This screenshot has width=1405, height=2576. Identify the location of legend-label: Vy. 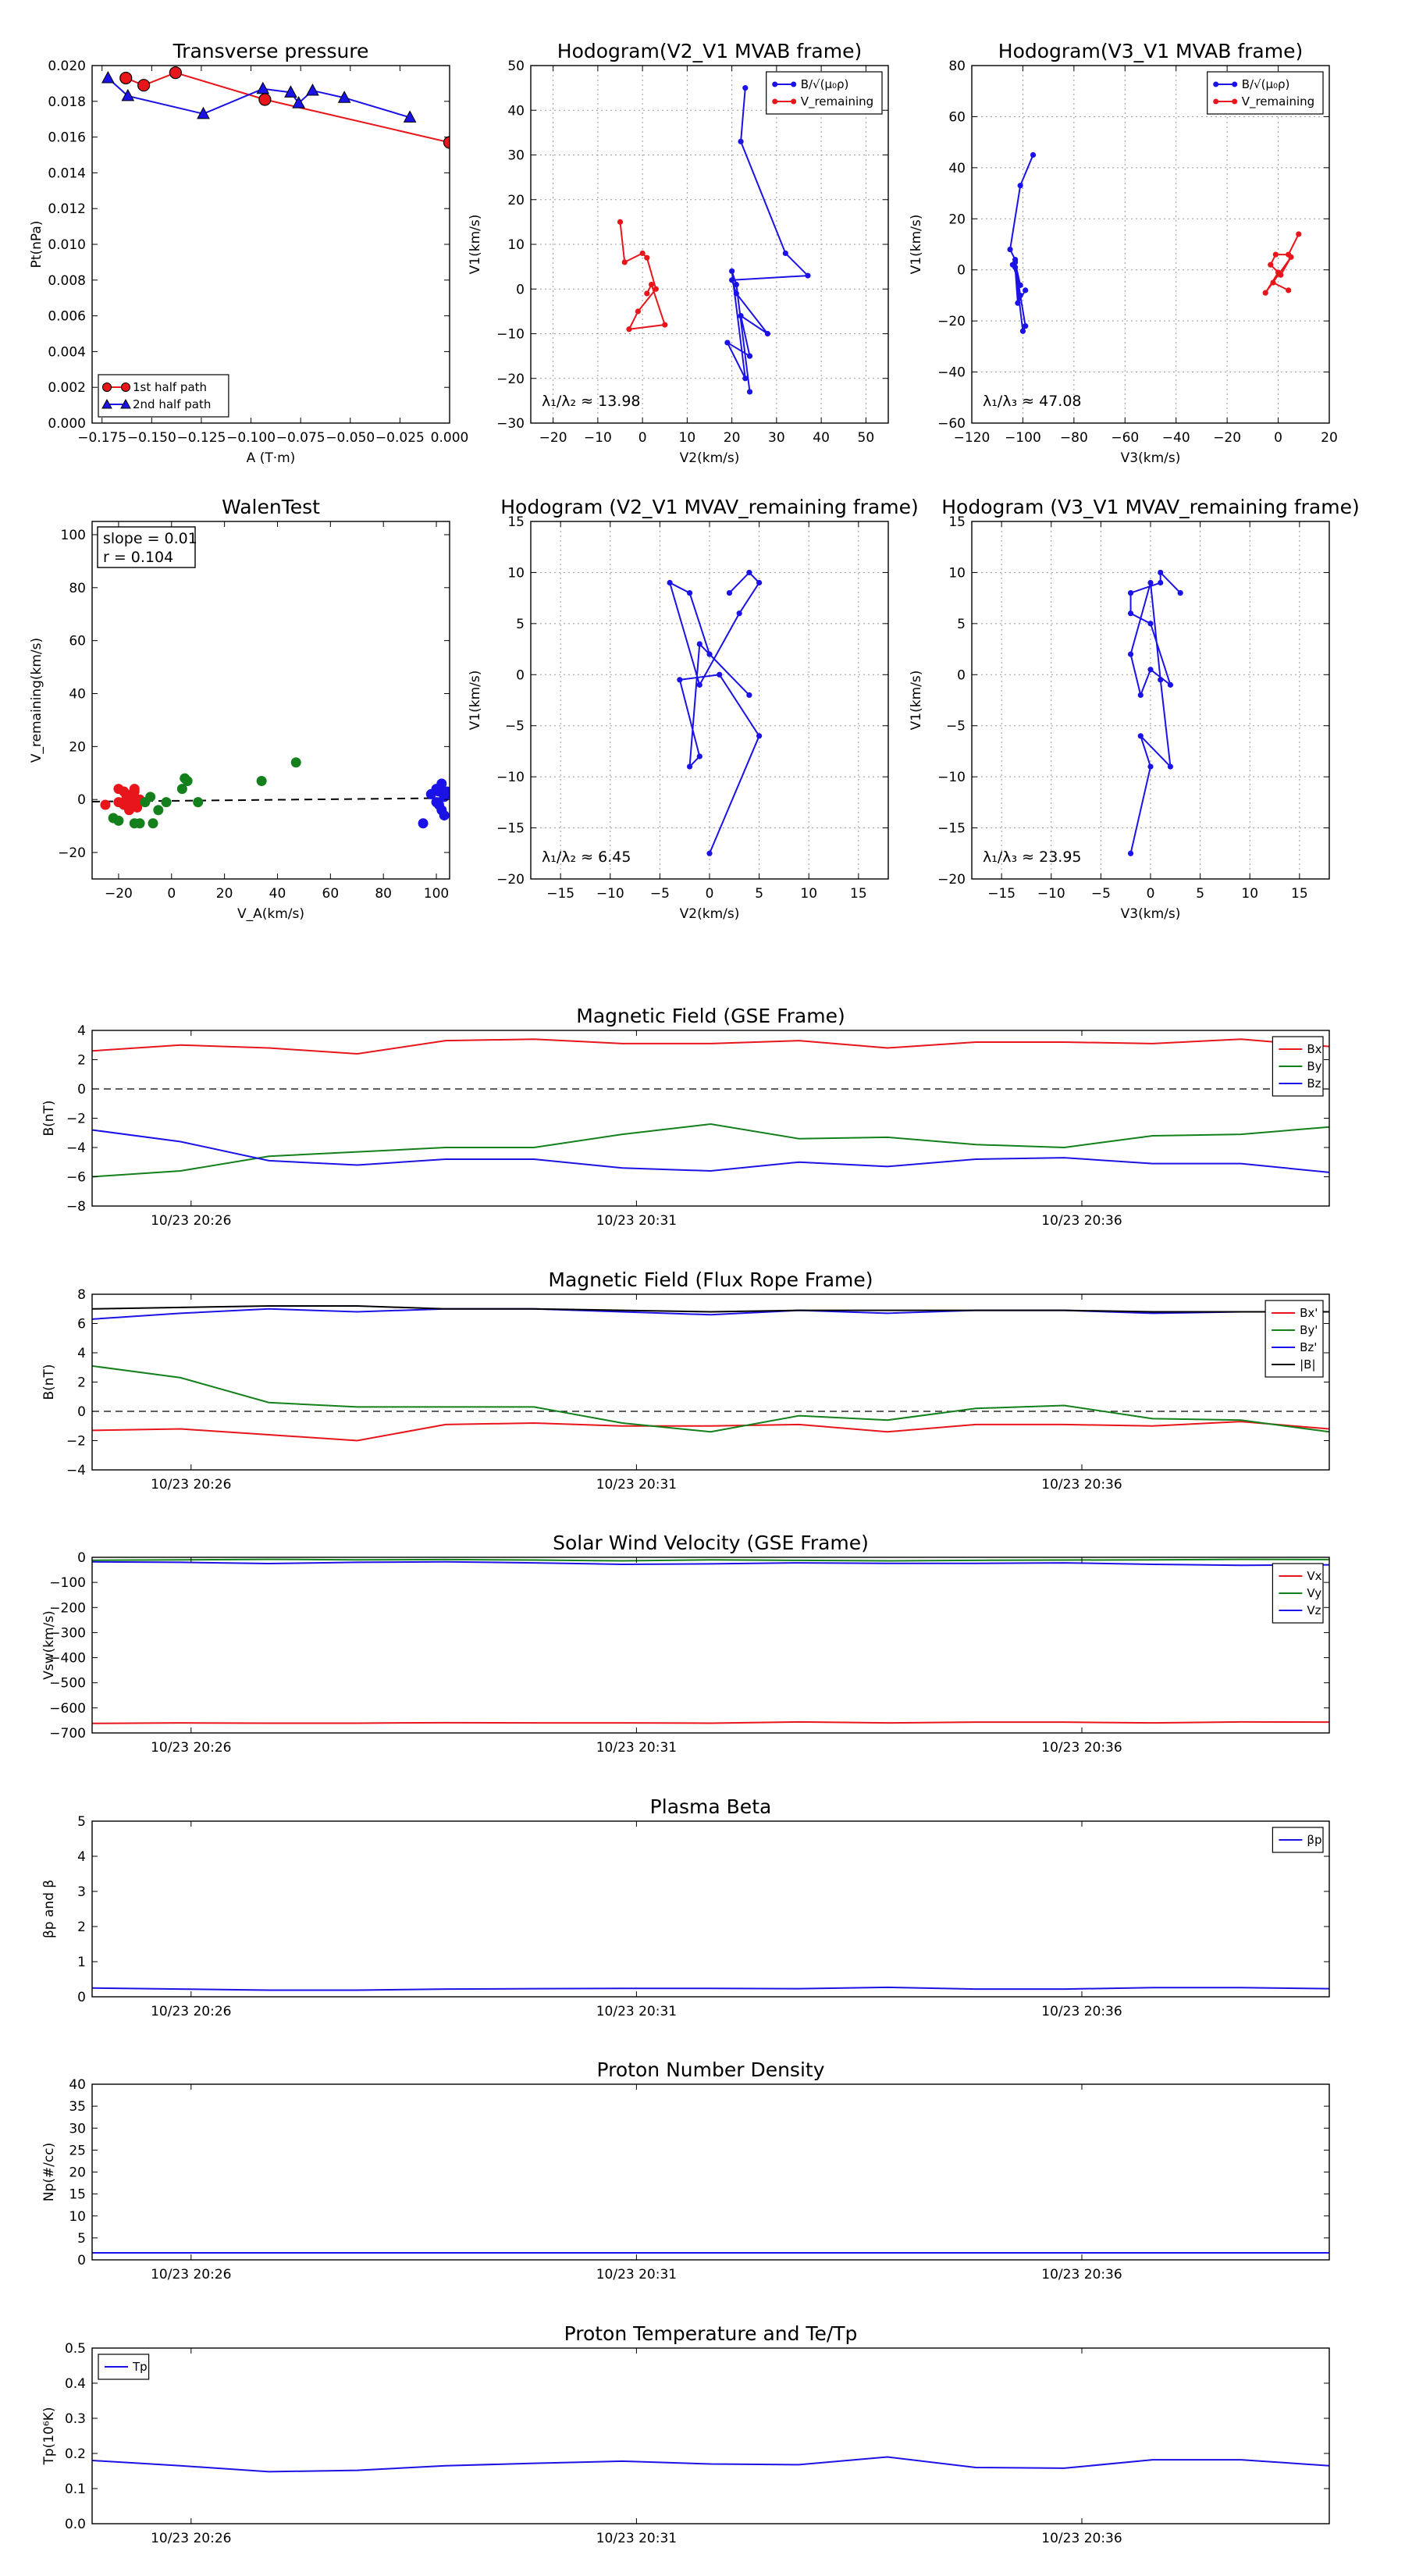
(1314, 1593).